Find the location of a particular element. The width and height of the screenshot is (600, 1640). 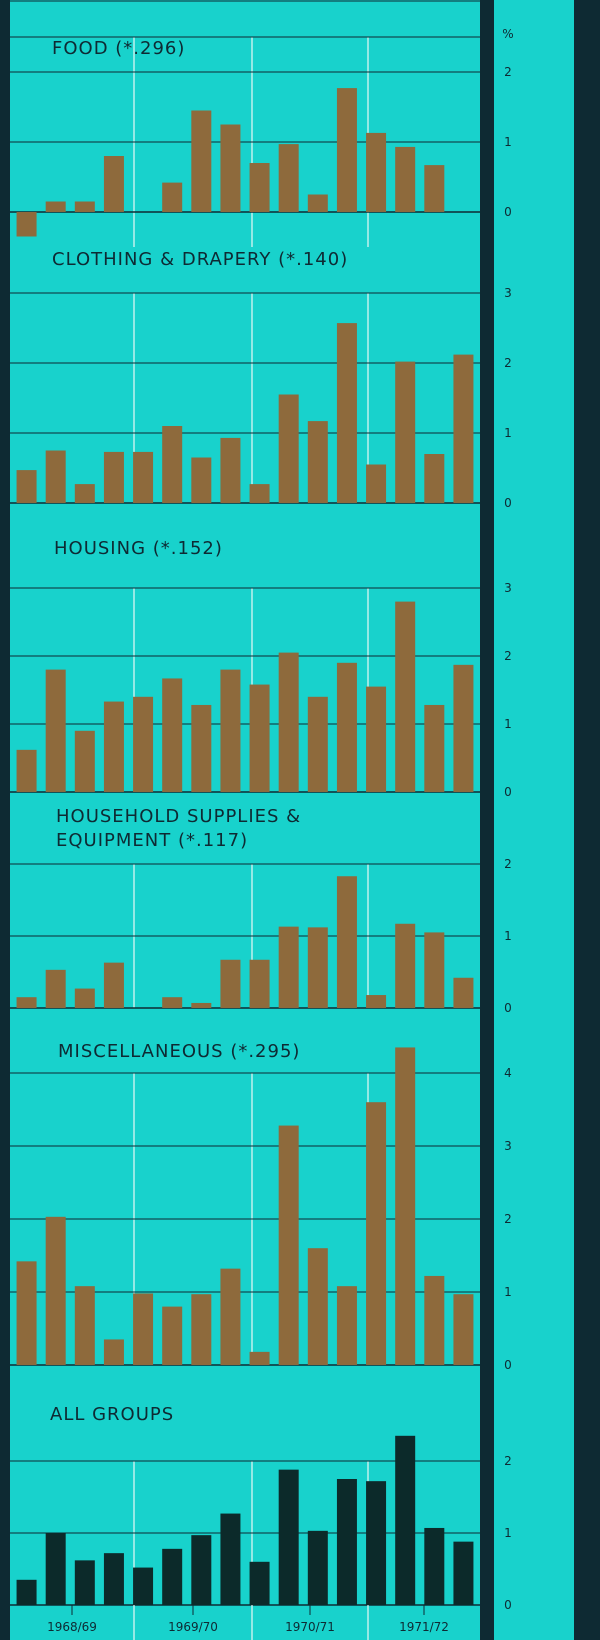

panel-title: HOUSEHOLD SUPPLIES & is located at coordinates (178, 816).